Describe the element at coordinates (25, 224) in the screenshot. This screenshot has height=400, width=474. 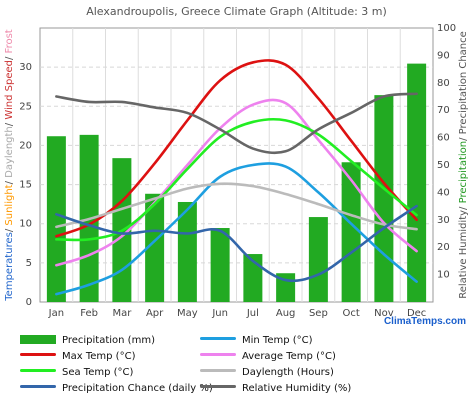
I see `left-tick-label: 10` at that location.